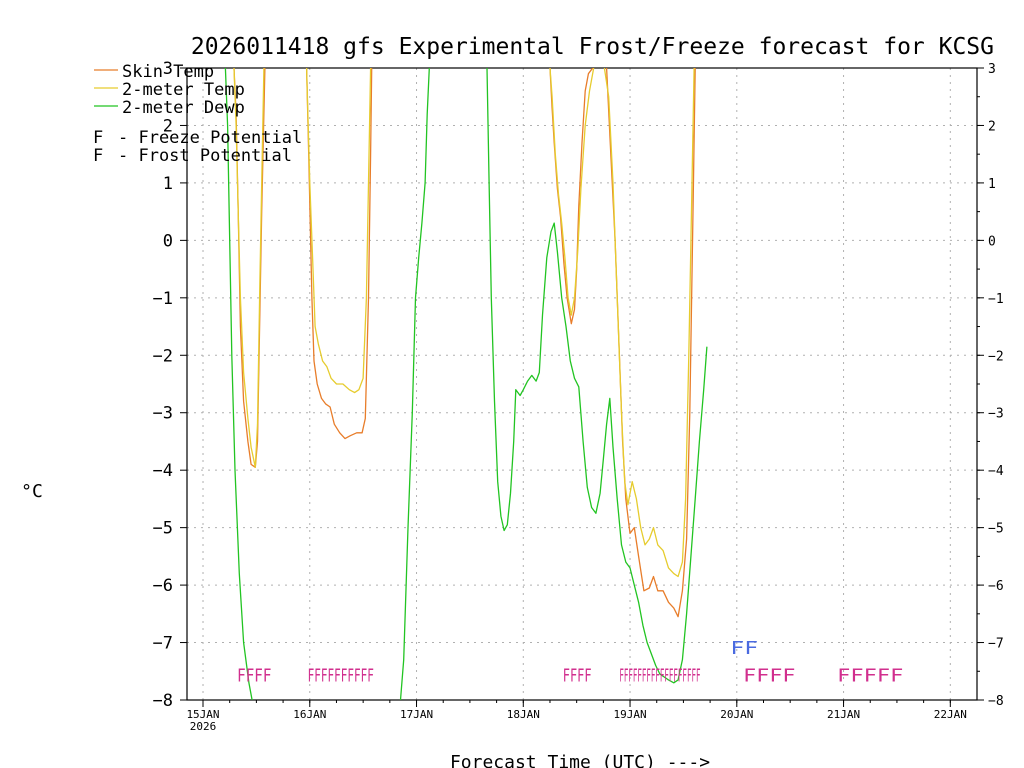 This screenshot has width=1024, height=768. I want to click on y-axis-label: °C, so click(32, 491).